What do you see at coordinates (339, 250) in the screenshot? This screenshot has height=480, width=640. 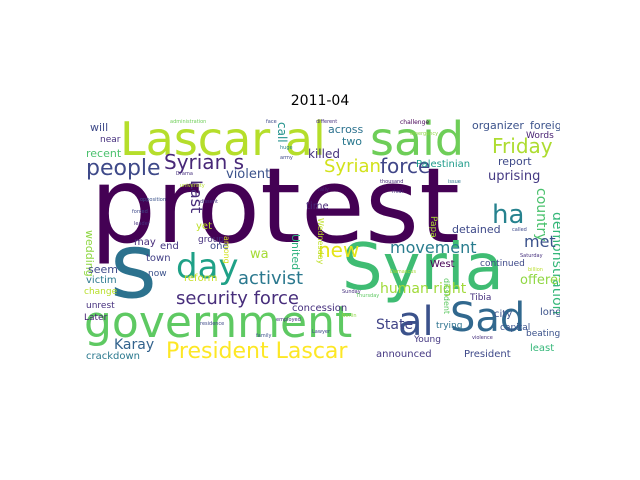 I see `cloud-word: new` at bounding box center [339, 250].